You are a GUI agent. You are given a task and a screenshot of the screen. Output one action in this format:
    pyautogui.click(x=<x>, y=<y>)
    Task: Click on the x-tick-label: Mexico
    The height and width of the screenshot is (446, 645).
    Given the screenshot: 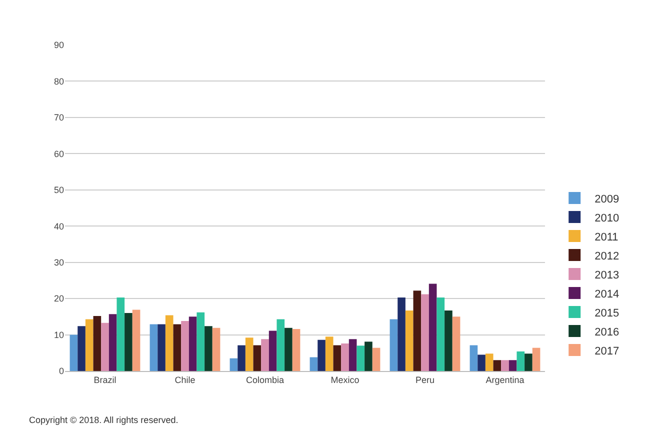 What is the action you would take?
    pyautogui.click(x=345, y=379)
    